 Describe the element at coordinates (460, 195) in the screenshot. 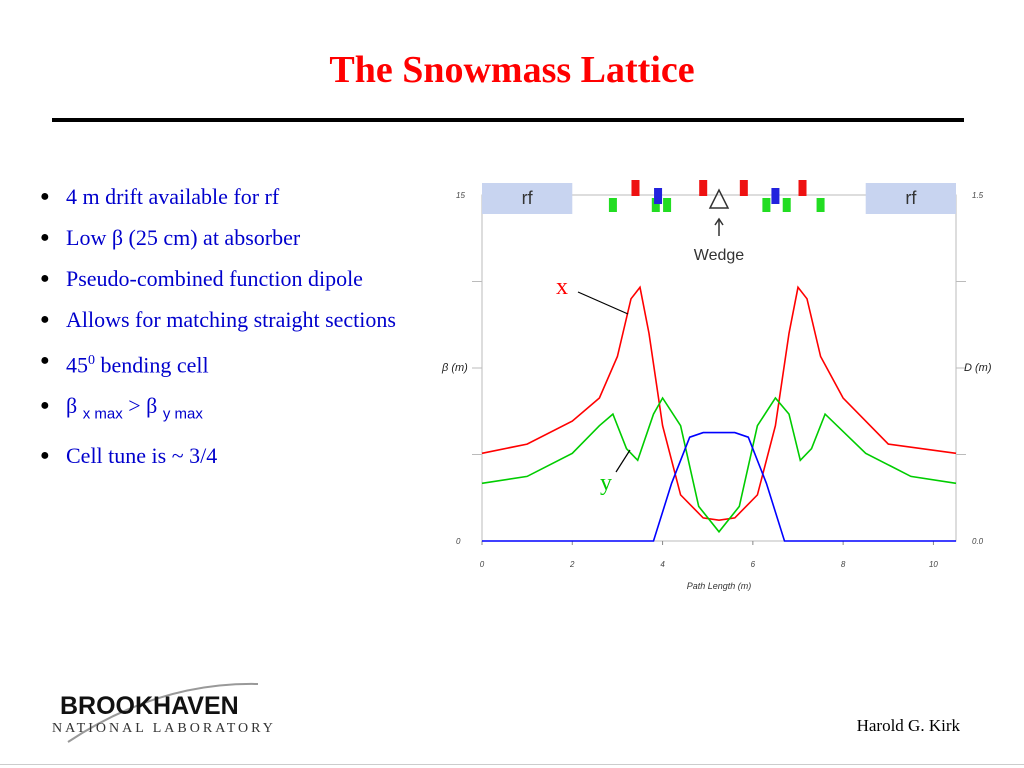

I see `y-left-tick-label: 15` at that location.